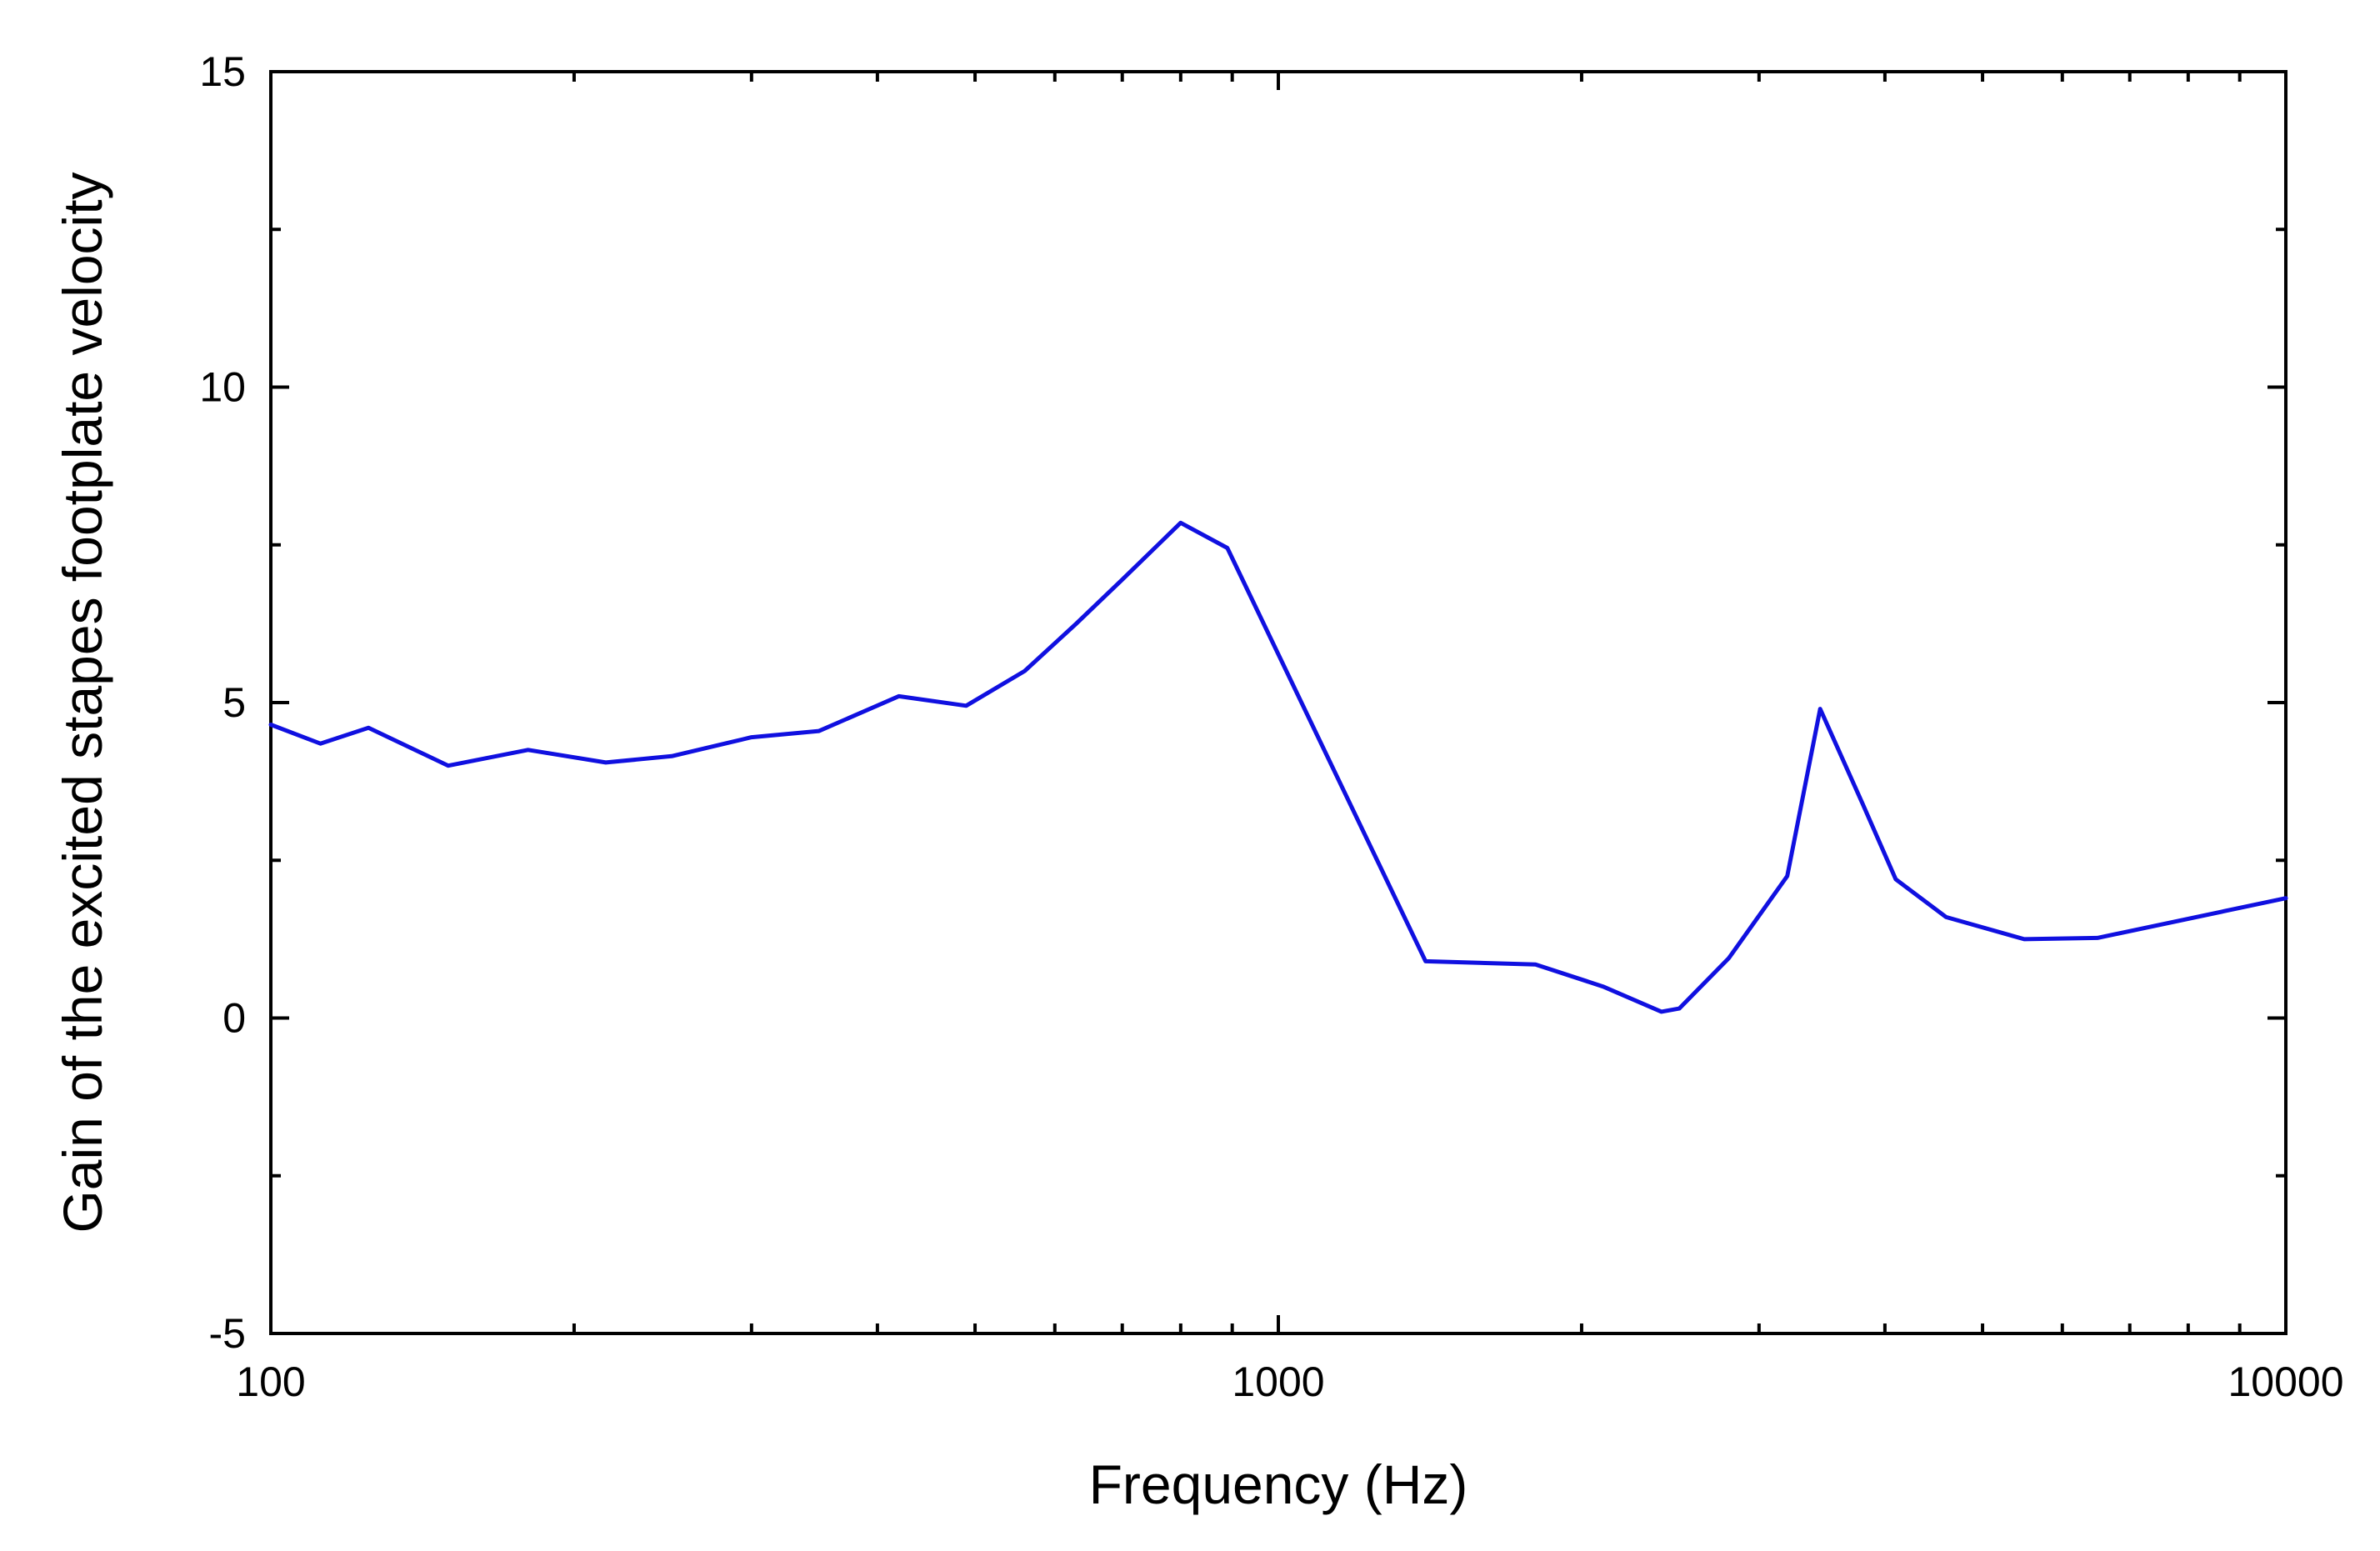 This screenshot has height=1551, width=2380. What do you see at coordinates (222, 387) in the screenshot?
I see `y-tick-label: 10` at bounding box center [222, 387].